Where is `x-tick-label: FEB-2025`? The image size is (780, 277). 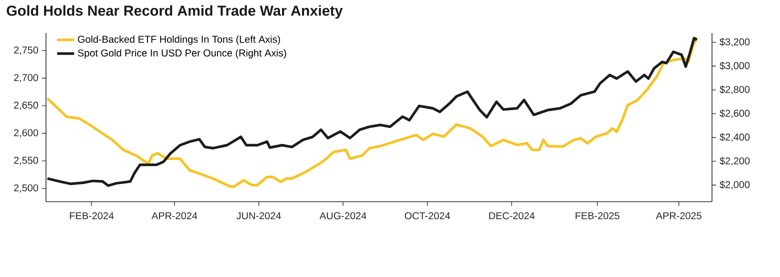 x-tick-label: FEB-2025 is located at coordinates (598, 216).